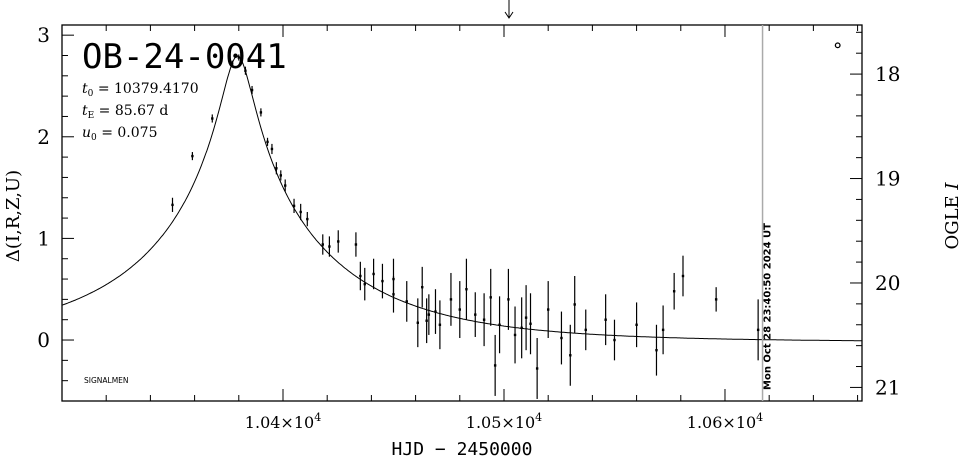  Describe the element at coordinates (43, 137) in the screenshot. I see `y-tick-label: 2` at that location.